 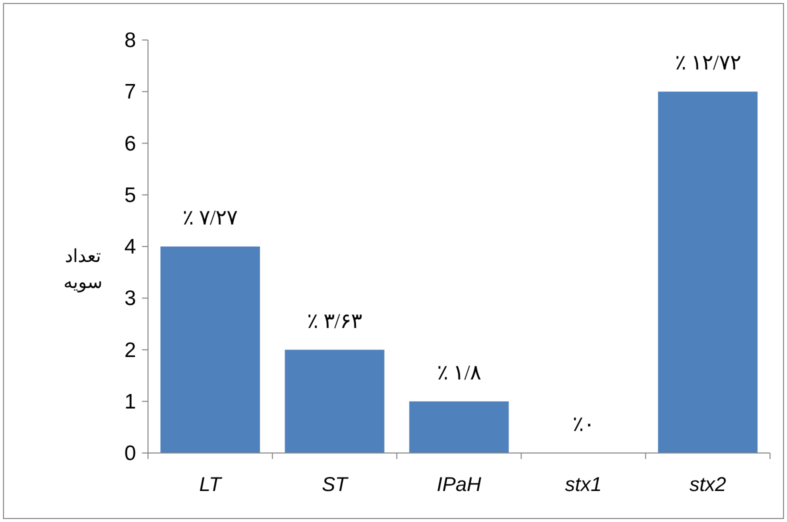 I want to click on data-label: ٪ ۷/۲۷, so click(x=210, y=218).